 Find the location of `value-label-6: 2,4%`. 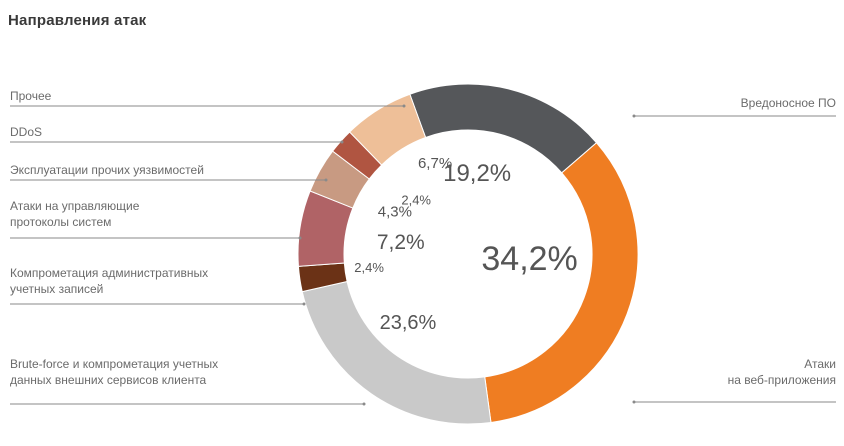

value-label-6: 2,4% is located at coordinates (416, 200).